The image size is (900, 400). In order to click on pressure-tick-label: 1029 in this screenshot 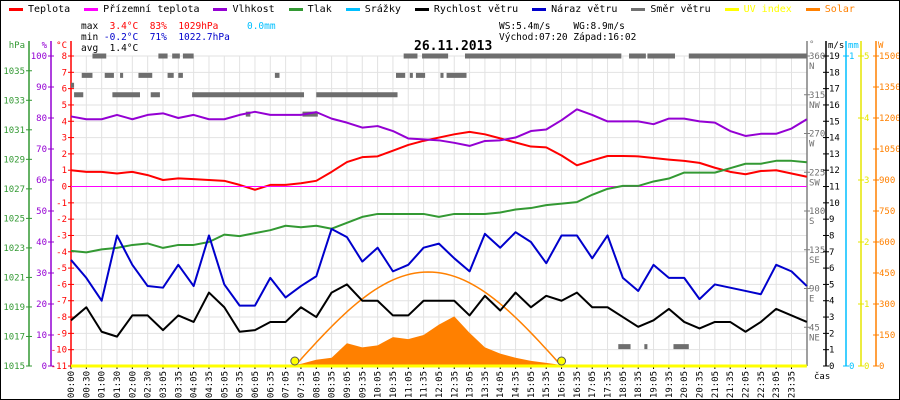, I will do `click(14, 160)`.